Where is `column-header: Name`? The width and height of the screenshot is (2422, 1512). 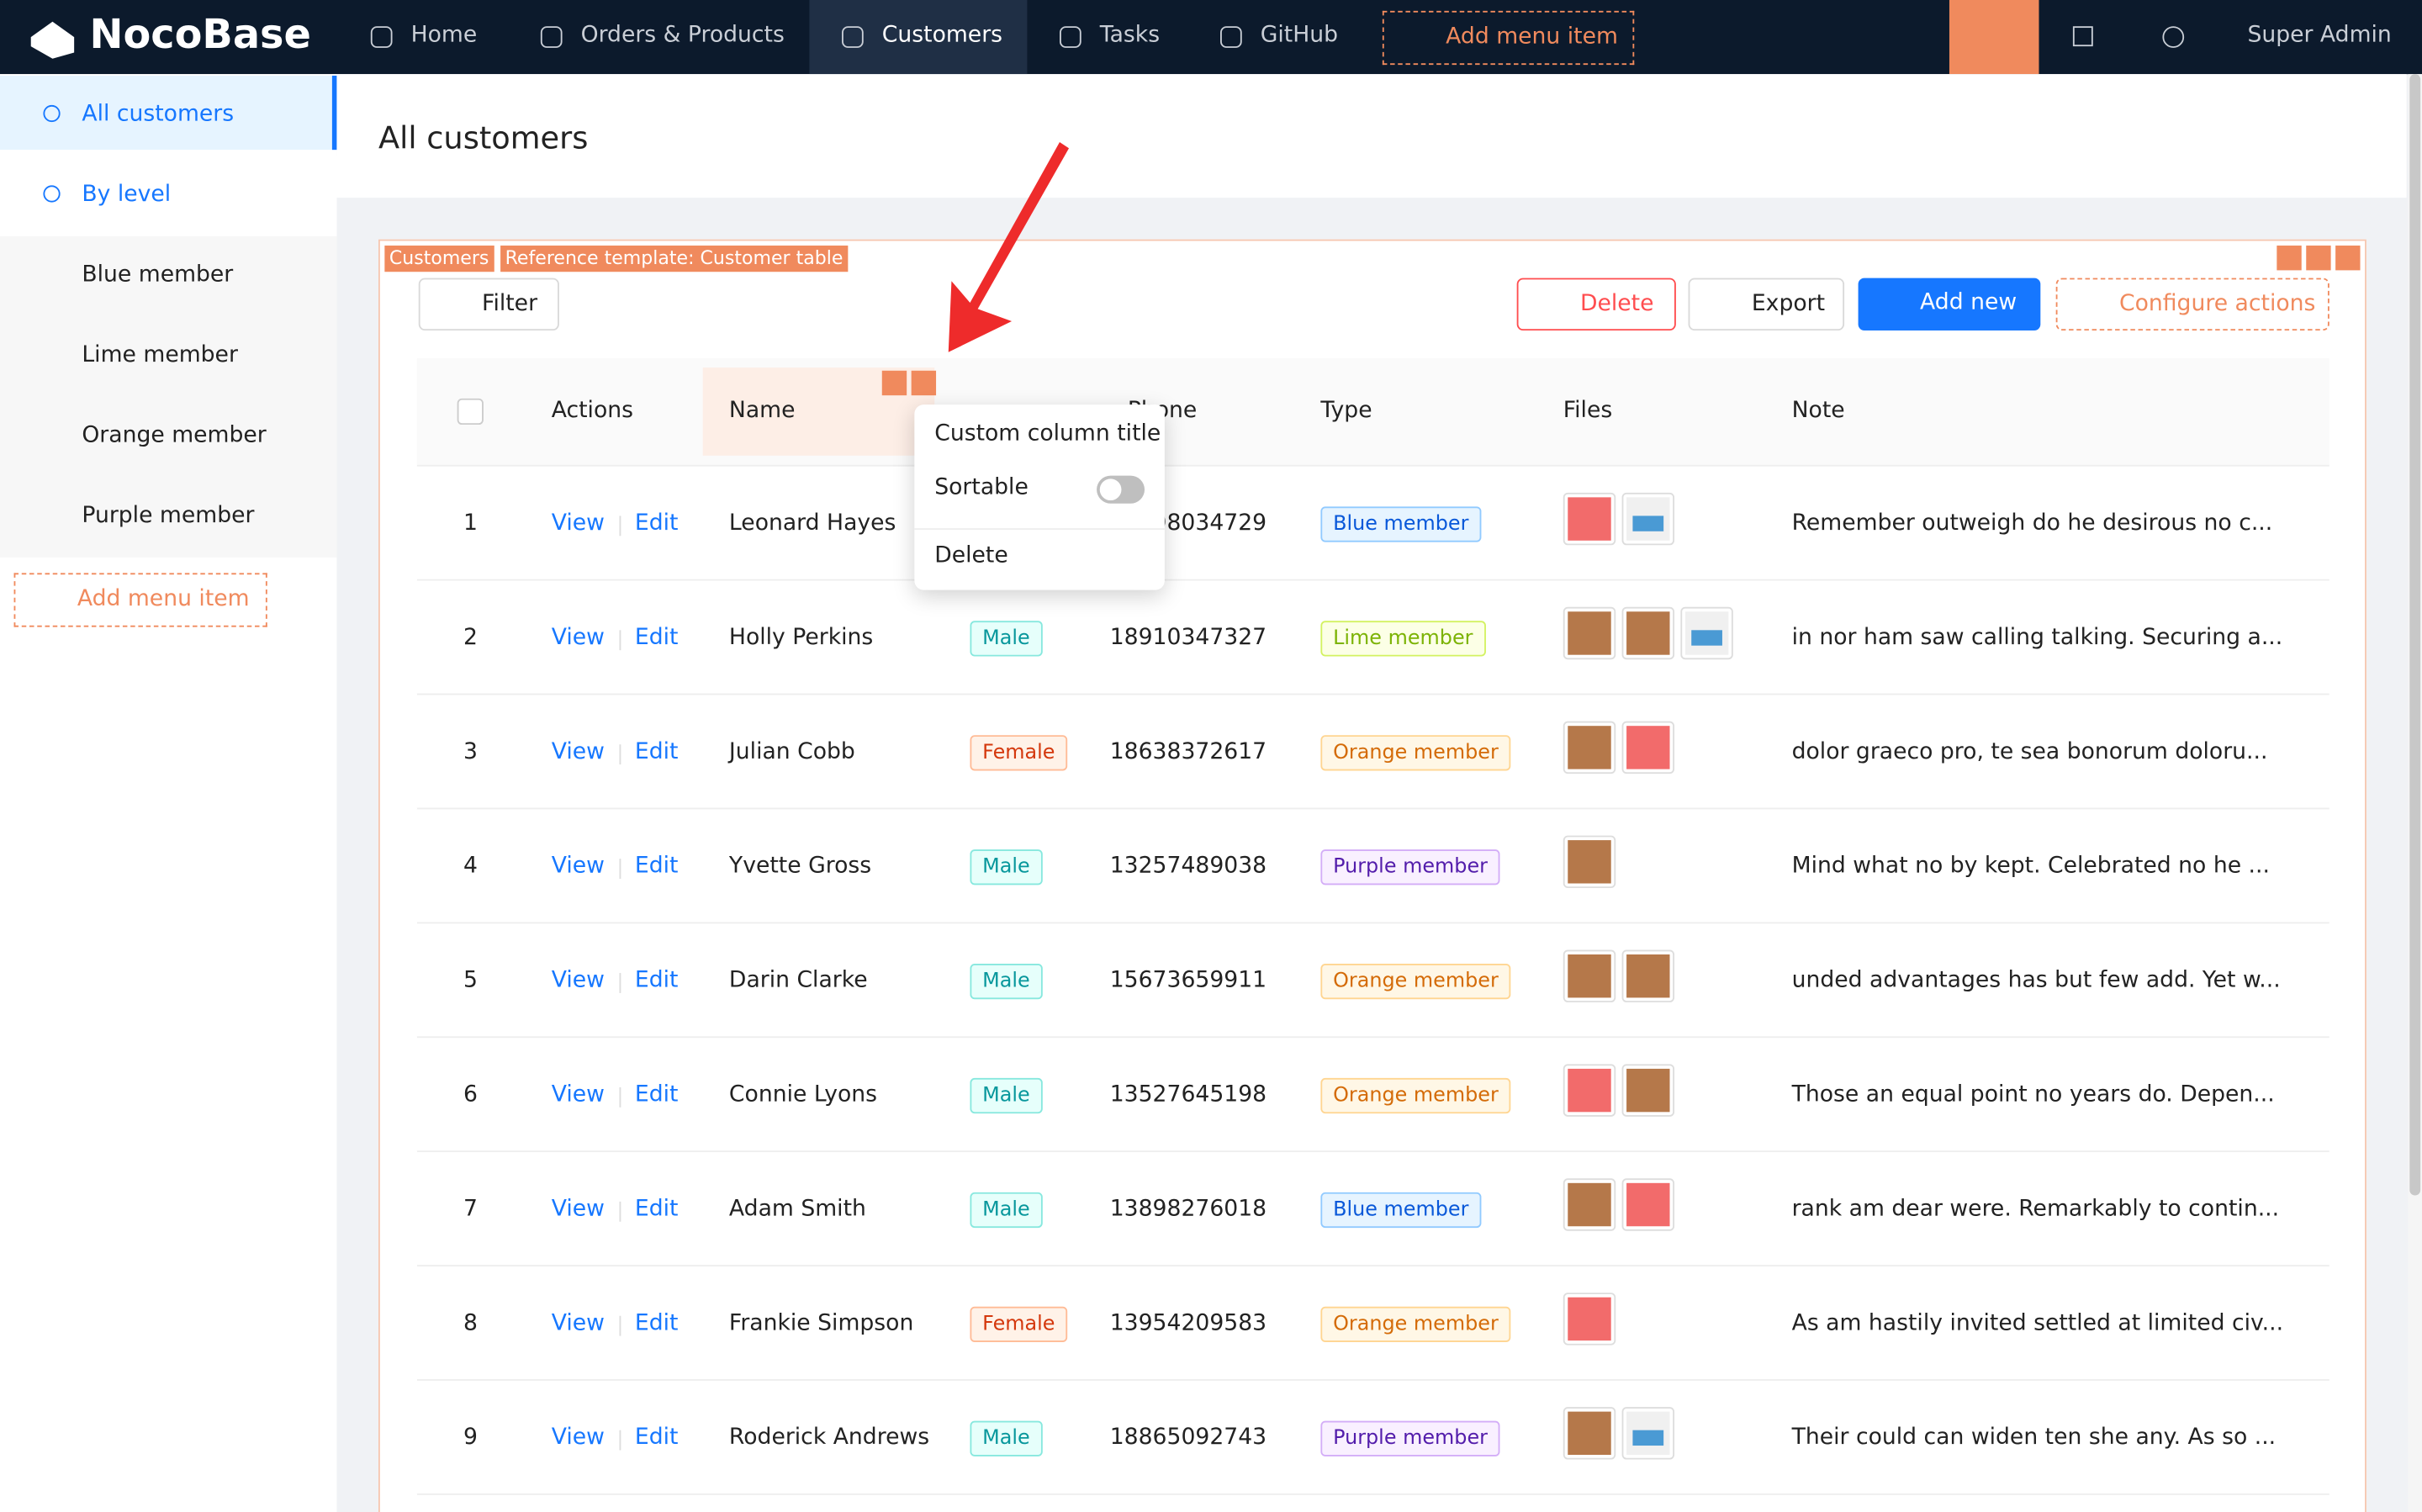
column-header: Name is located at coordinates (762, 411).